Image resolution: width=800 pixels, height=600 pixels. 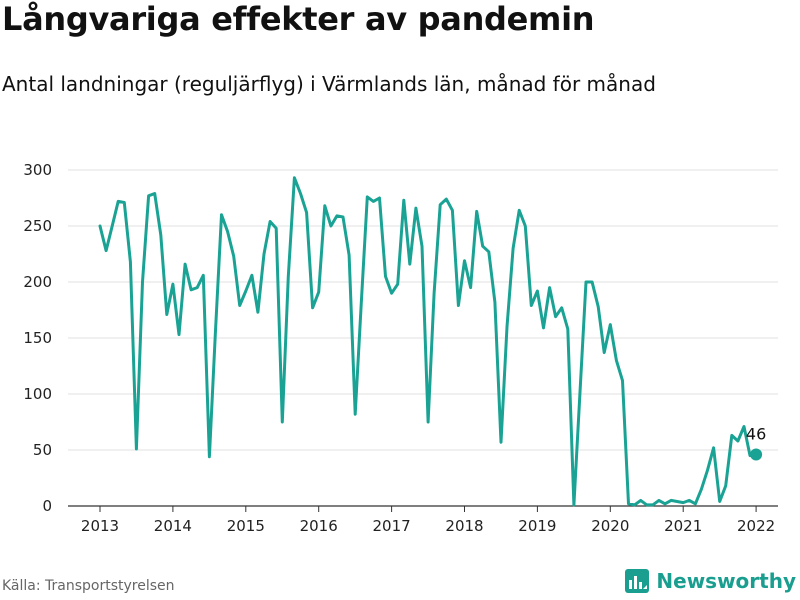 What do you see at coordinates (610, 526) in the screenshot?
I see `x-tick-label: 2020` at bounding box center [610, 526].